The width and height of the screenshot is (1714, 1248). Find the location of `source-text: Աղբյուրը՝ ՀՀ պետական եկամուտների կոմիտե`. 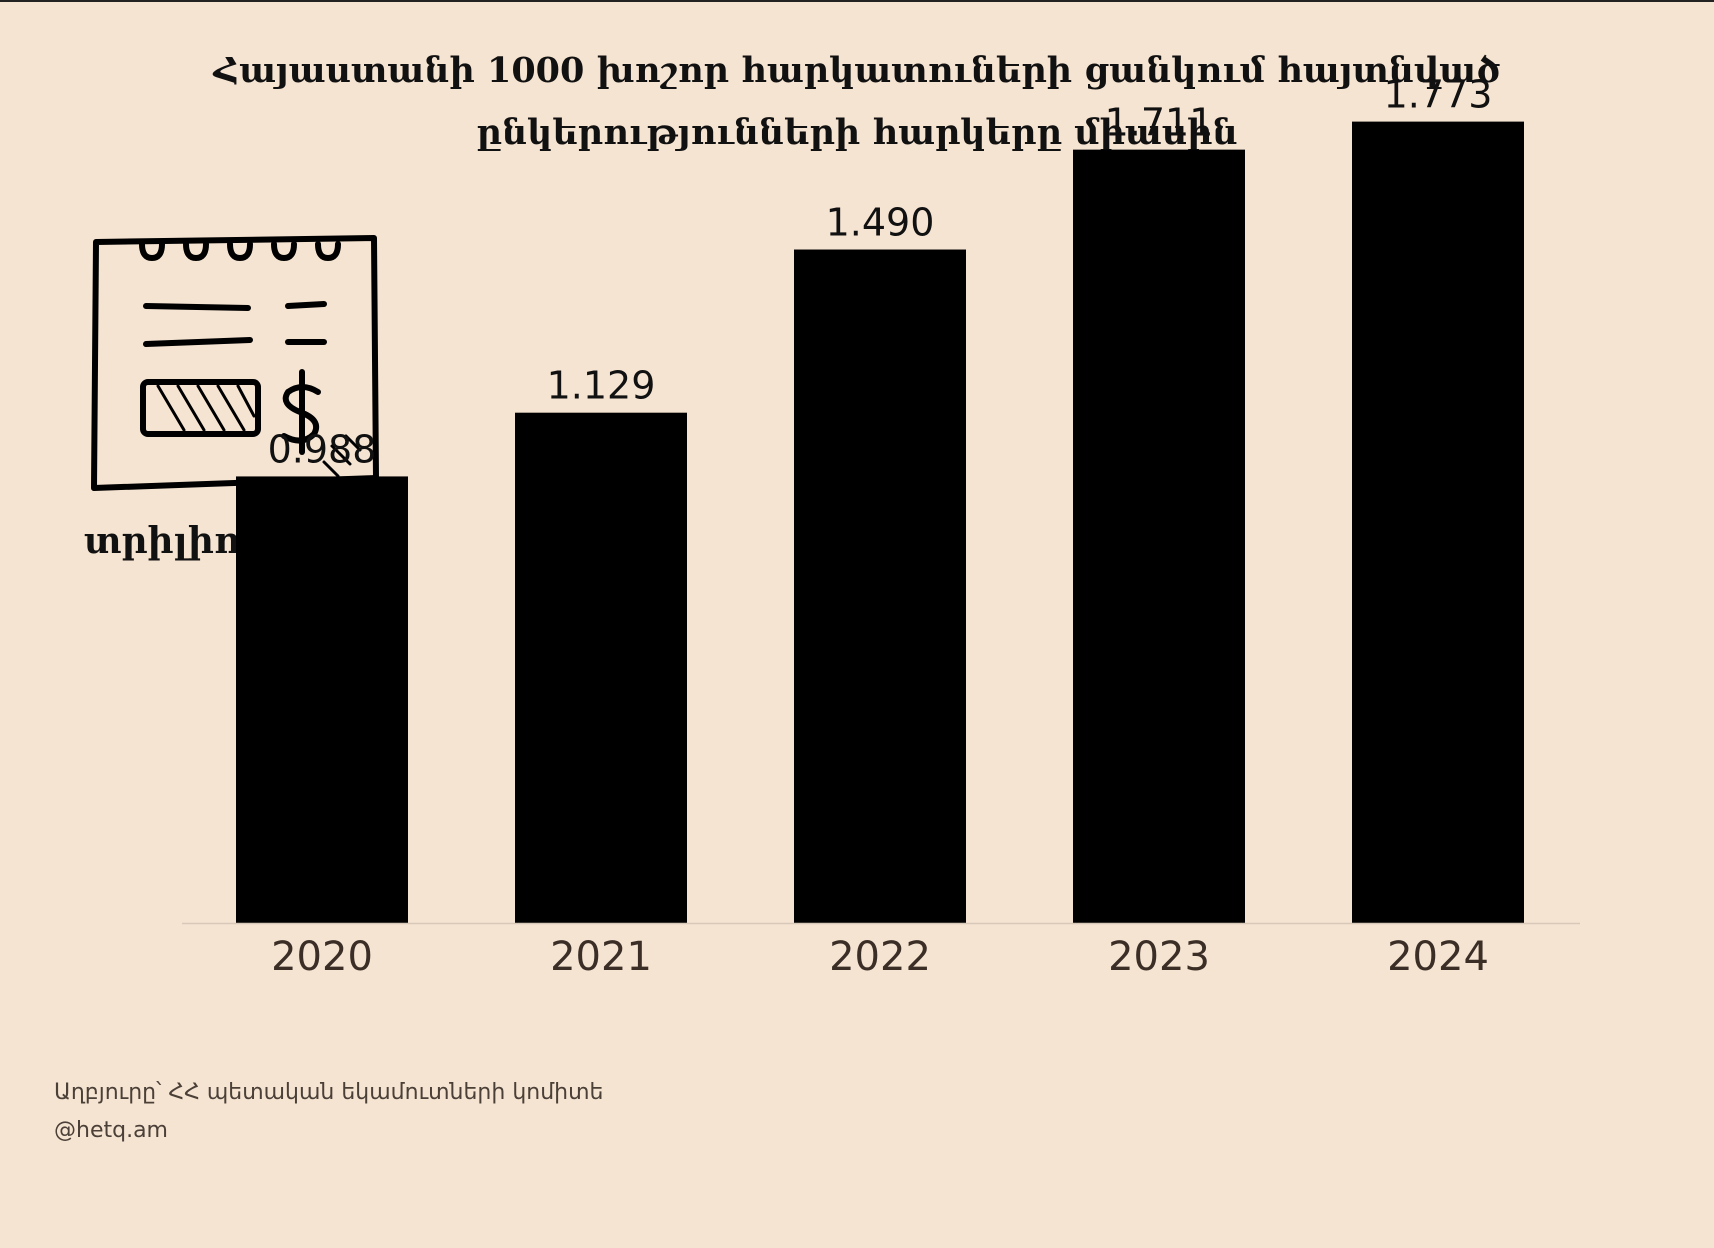

source-text: Աղբյուրը՝ ՀՀ պետական եկամուտների կոմիտե is located at coordinates (329, 1092).